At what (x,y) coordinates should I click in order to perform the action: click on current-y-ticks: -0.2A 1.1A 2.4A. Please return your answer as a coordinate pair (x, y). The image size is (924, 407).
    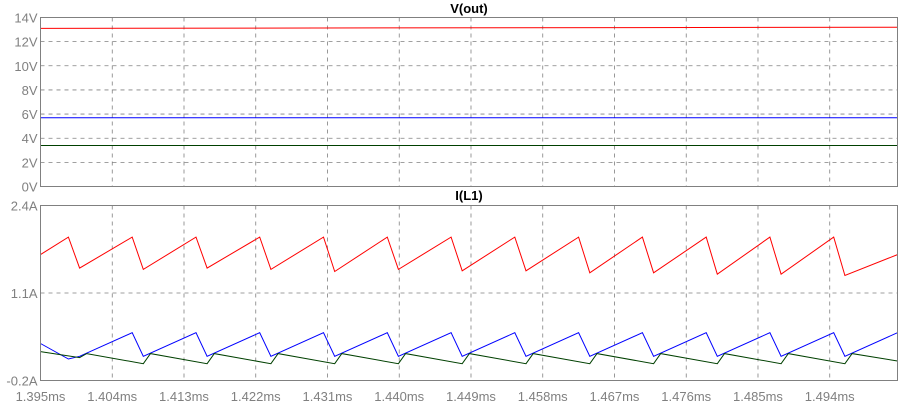
    Looking at the image, I should click on (21, 294).